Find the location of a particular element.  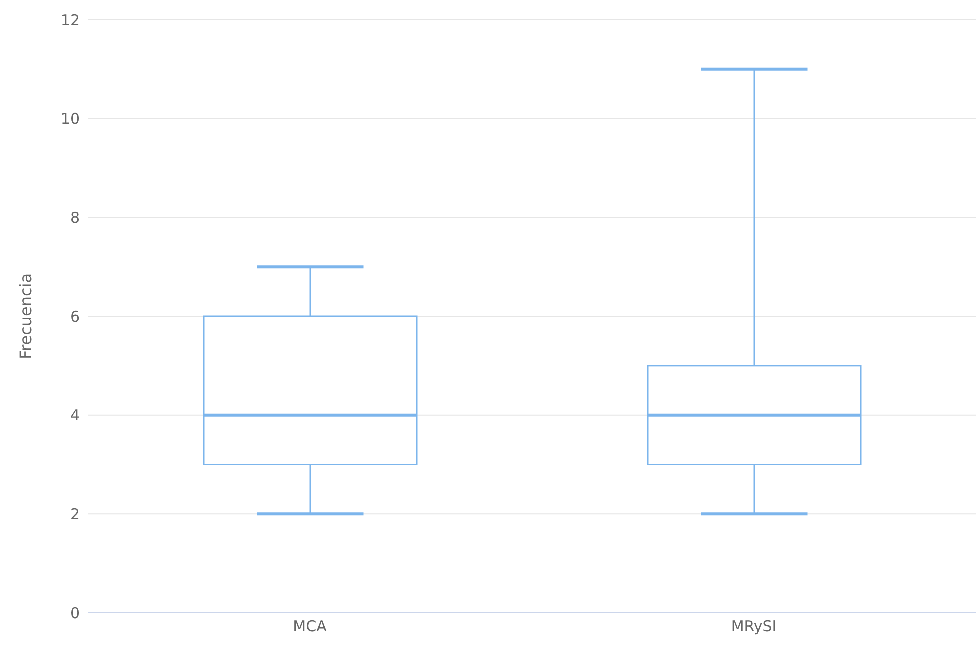

y-tick-label: 4 is located at coordinates (75, 415).